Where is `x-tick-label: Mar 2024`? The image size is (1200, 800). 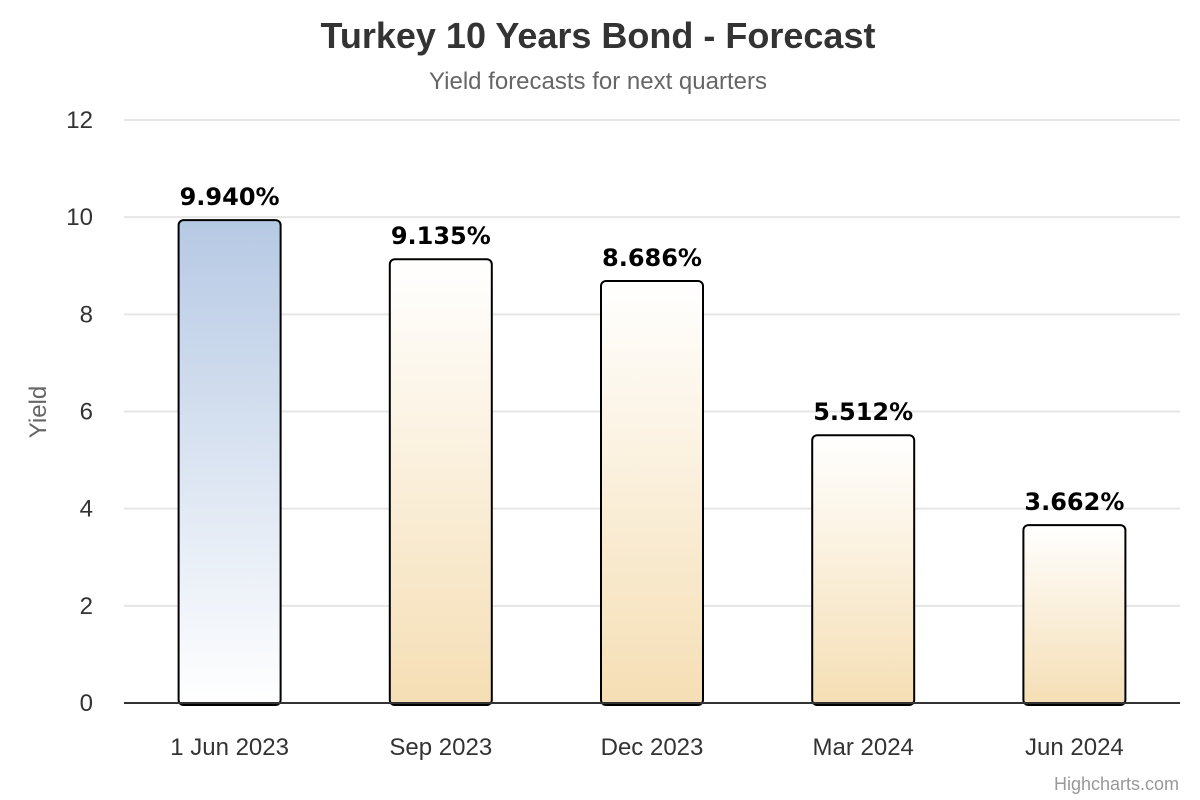 x-tick-label: Mar 2024 is located at coordinates (863, 747).